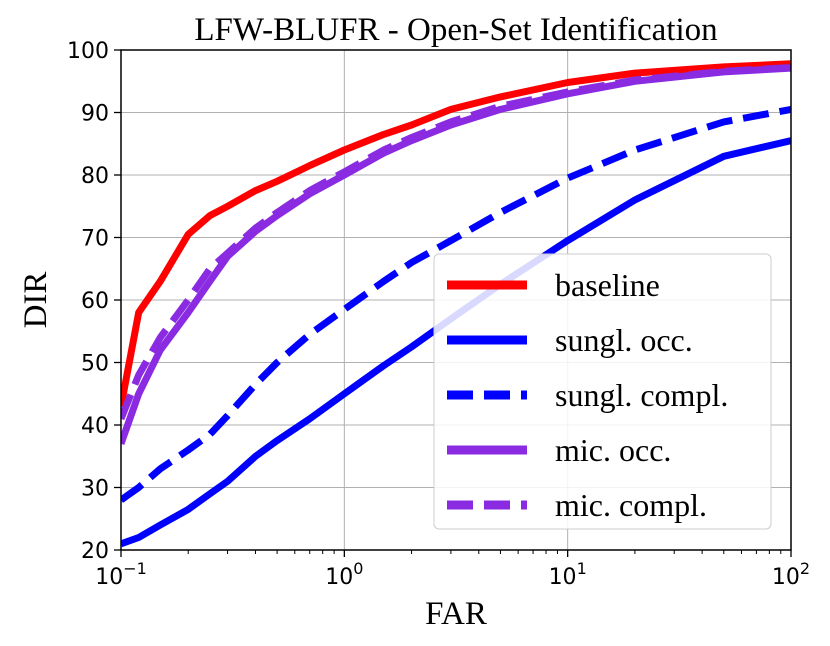 Image resolution: width=830 pixels, height=646 pixels. Describe the element at coordinates (88, 51) in the screenshot. I see `y-tick-label: 100` at that location.